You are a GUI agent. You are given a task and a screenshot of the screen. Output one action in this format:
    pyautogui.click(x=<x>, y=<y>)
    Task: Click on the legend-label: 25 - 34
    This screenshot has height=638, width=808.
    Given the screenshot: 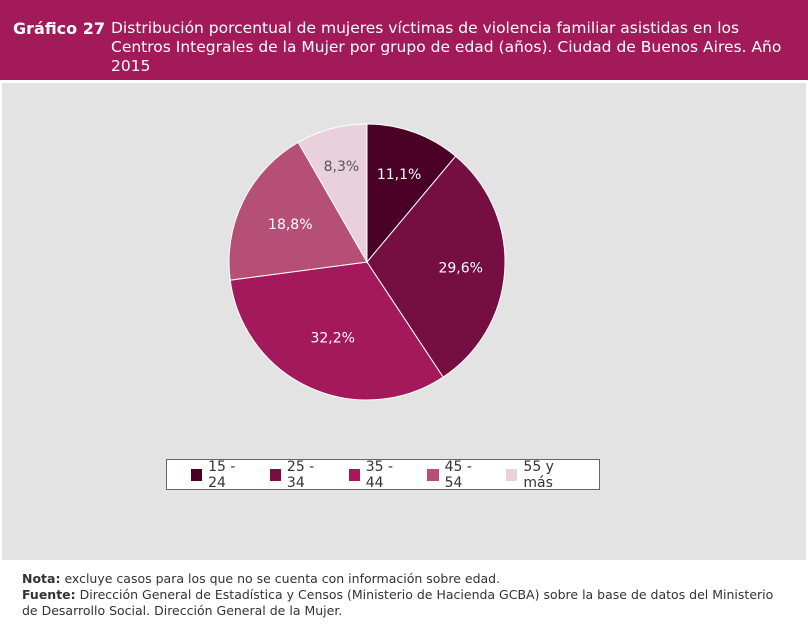 What is the action you would take?
    pyautogui.click(x=300, y=474)
    